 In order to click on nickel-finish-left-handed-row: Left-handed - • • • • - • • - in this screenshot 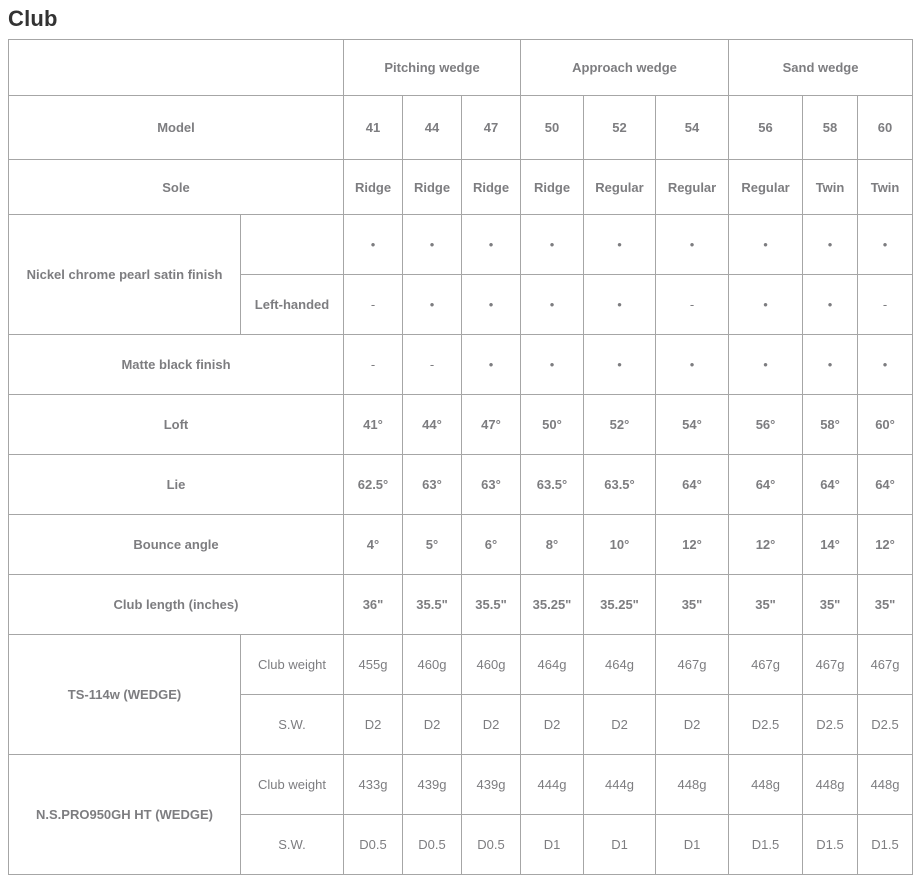, I will do `click(461, 304)`.